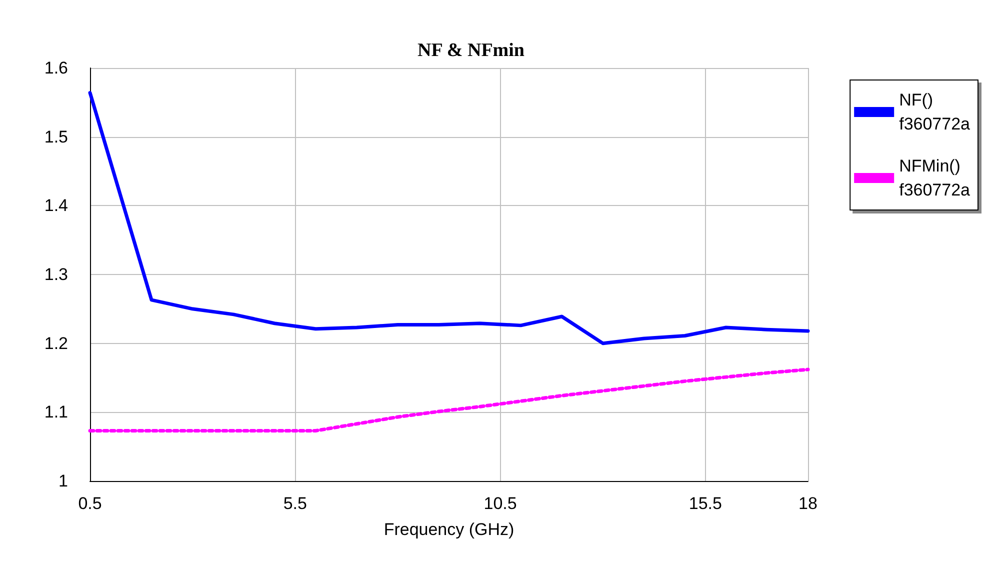 The image size is (993, 573). What do you see at coordinates (56, 343) in the screenshot?
I see `y-tick-label: 1.2` at bounding box center [56, 343].